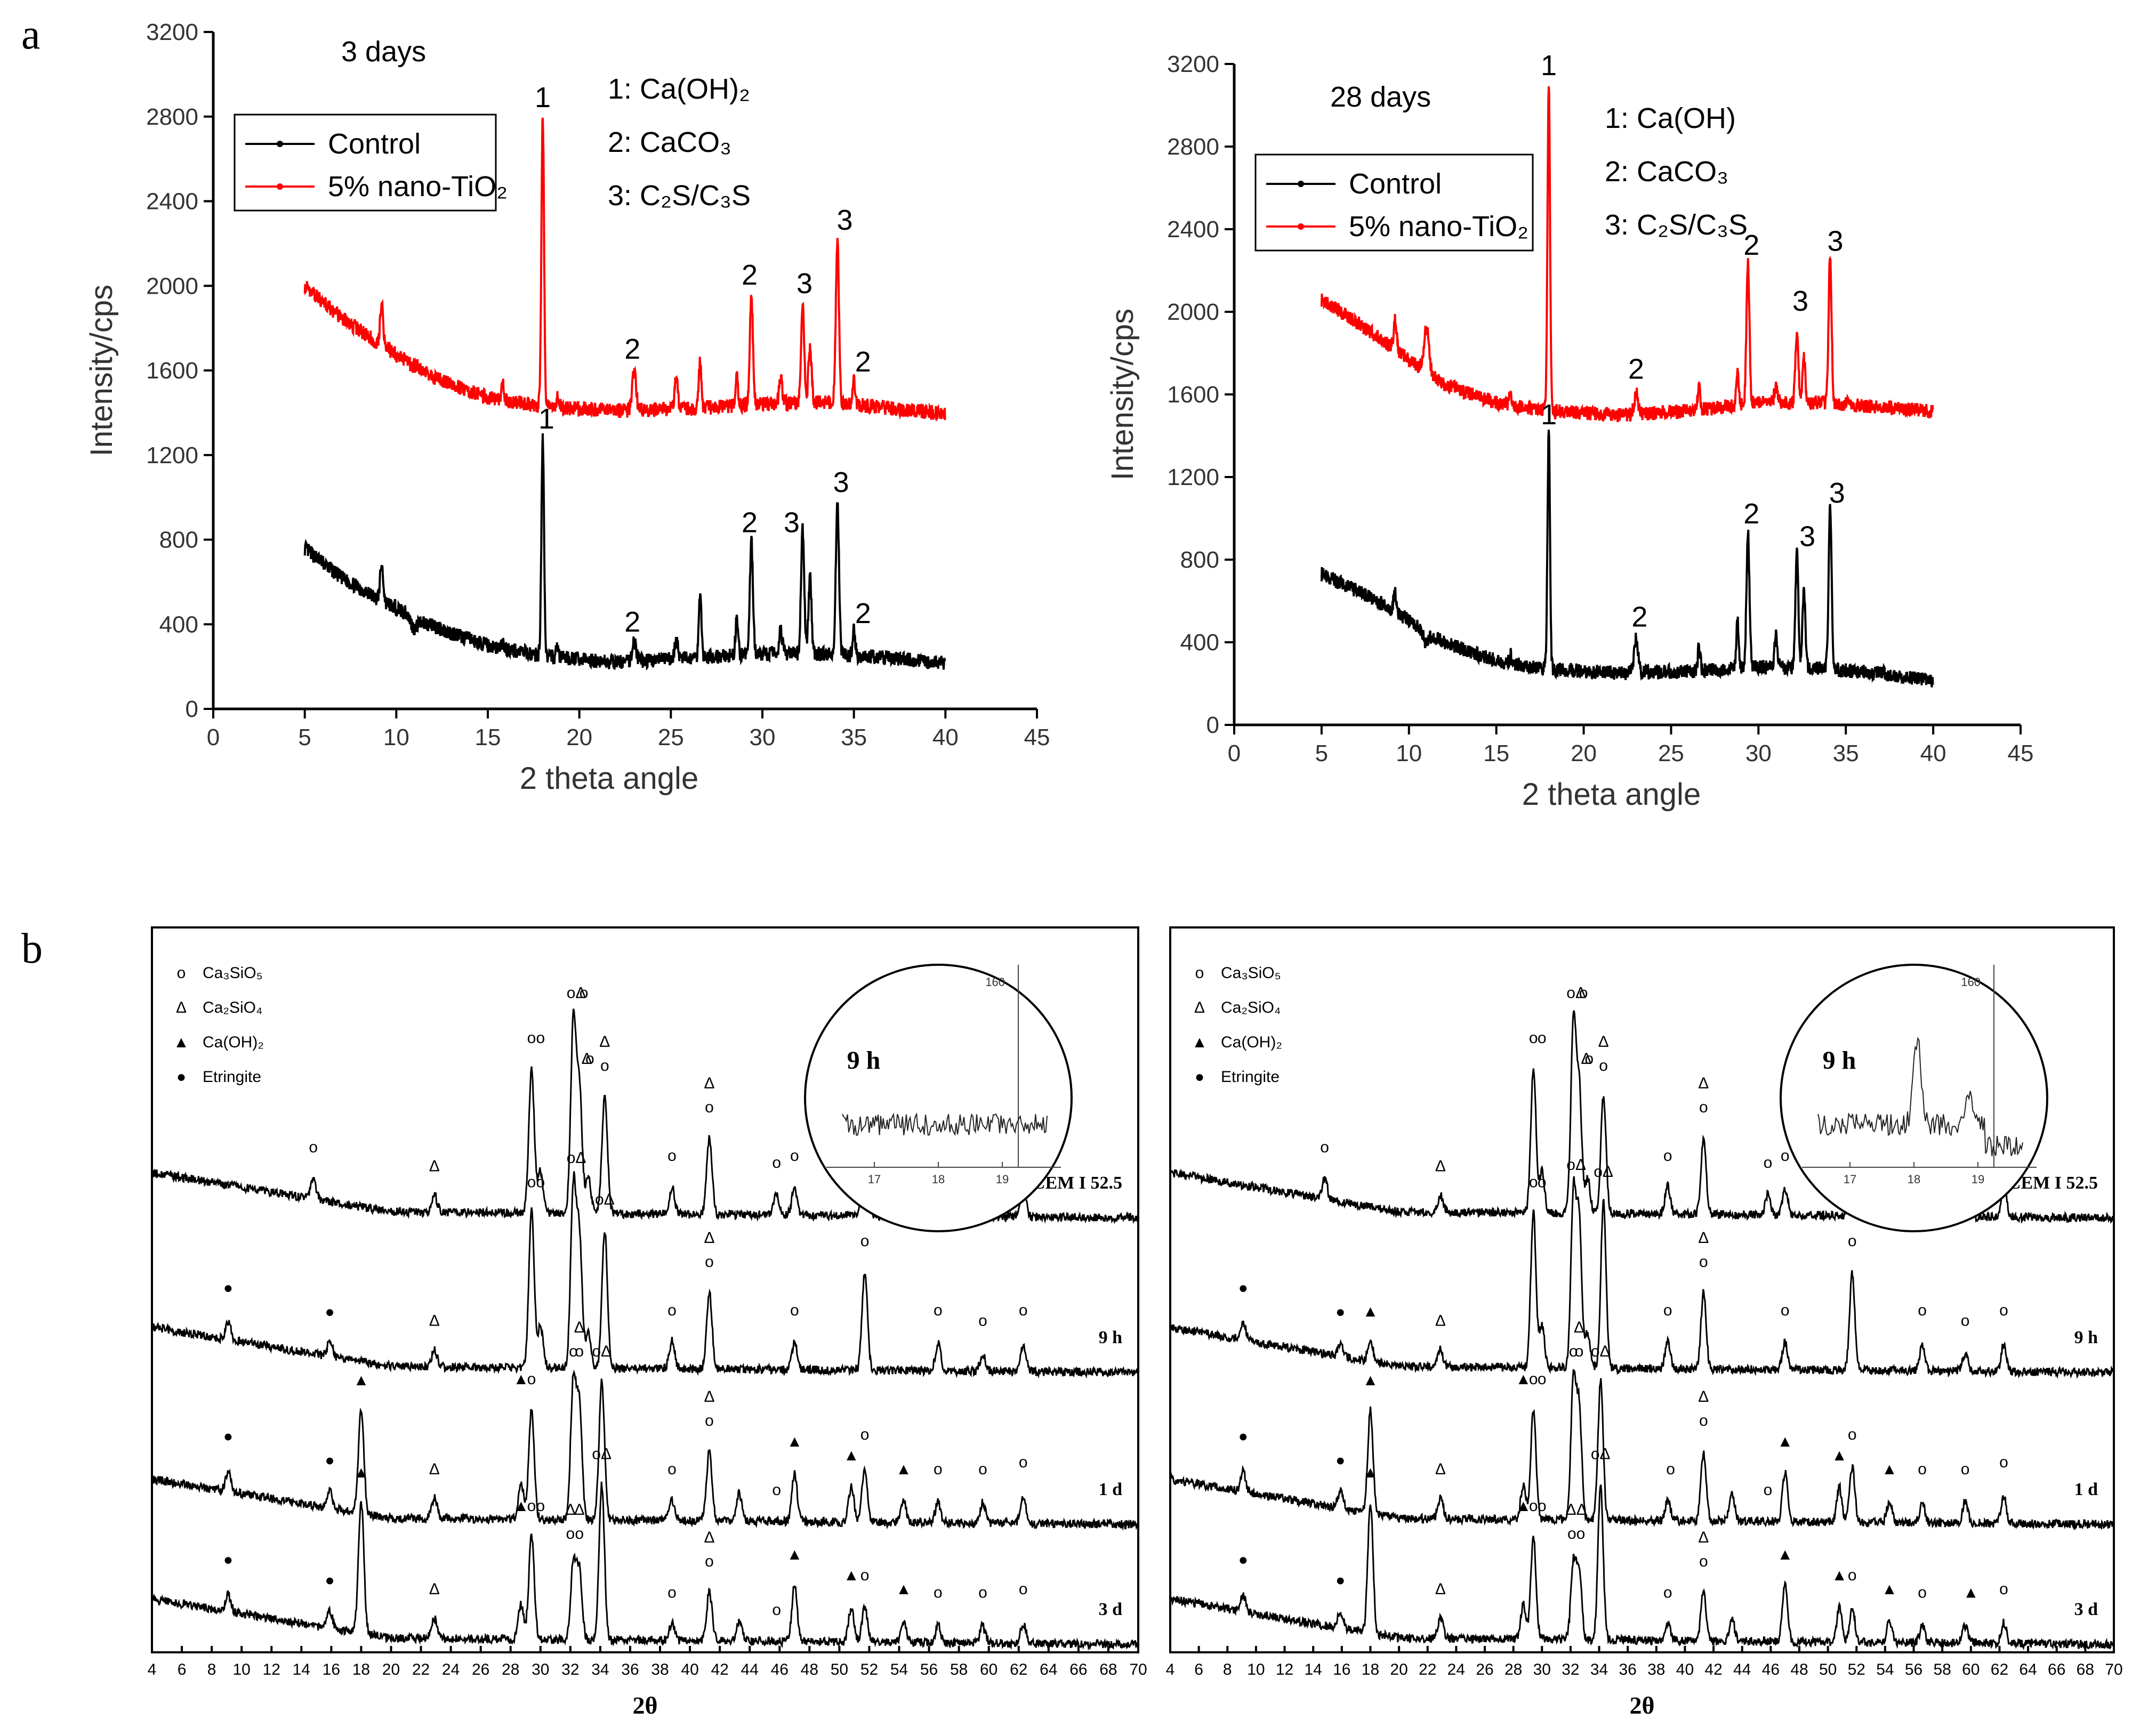 The image size is (2132, 1736). Describe the element at coordinates (383, 52) in the screenshot. I see `chart-title: 3 days` at that location.